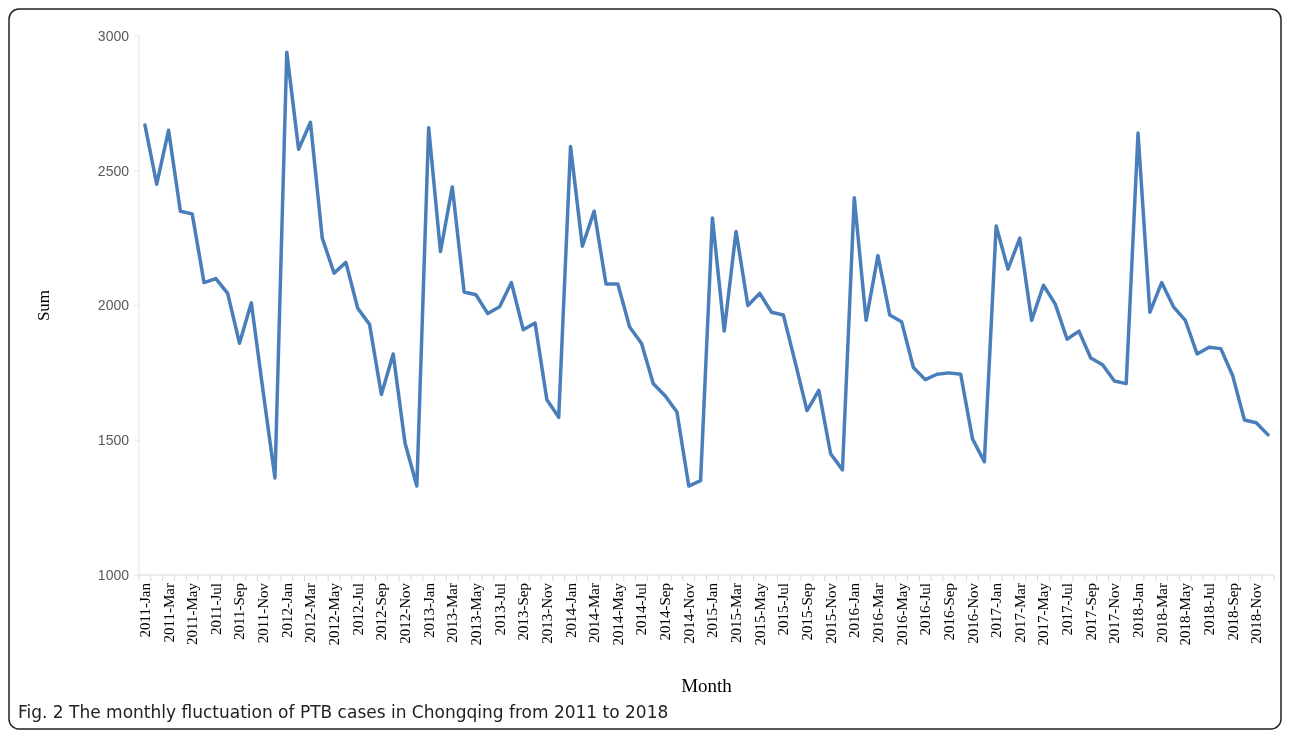 This screenshot has width=1290, height=738. What do you see at coordinates (523, 612) in the screenshot?
I see `x-tick-label: 2013-Sep` at bounding box center [523, 612].